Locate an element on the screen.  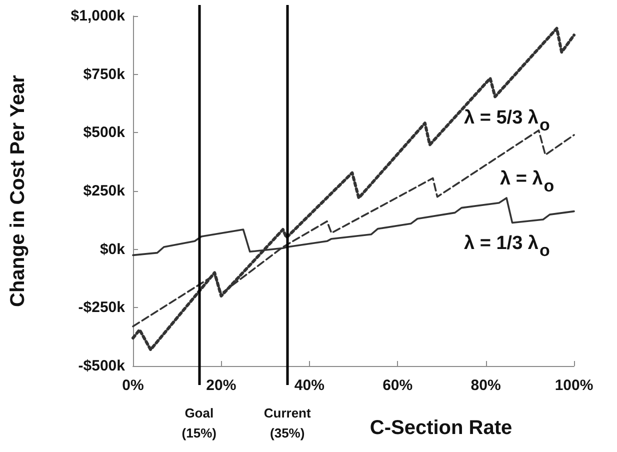
y-axis-title: Change in Cost Per Year is located at coordinates (18, 190).